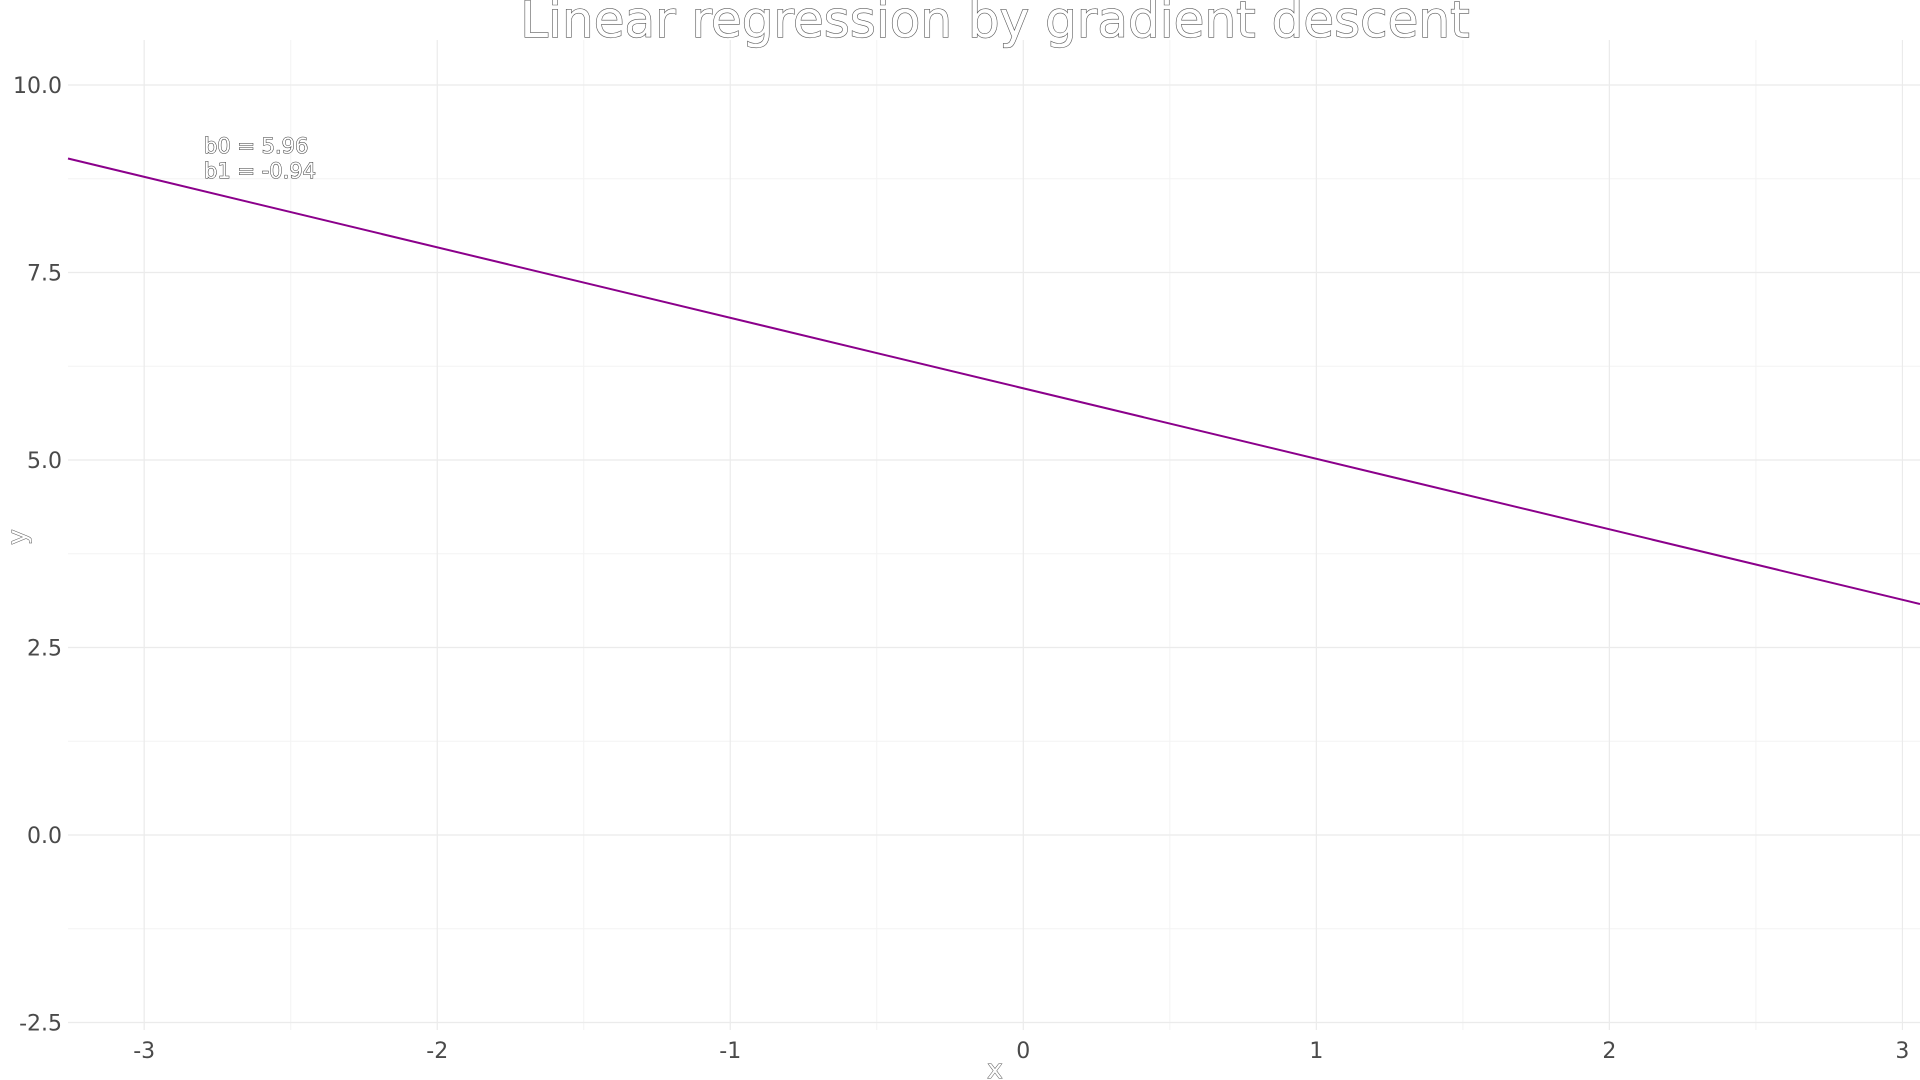 The image size is (1920, 1080). What do you see at coordinates (144, 1051) in the screenshot?
I see `x-tick-label: -3` at bounding box center [144, 1051].